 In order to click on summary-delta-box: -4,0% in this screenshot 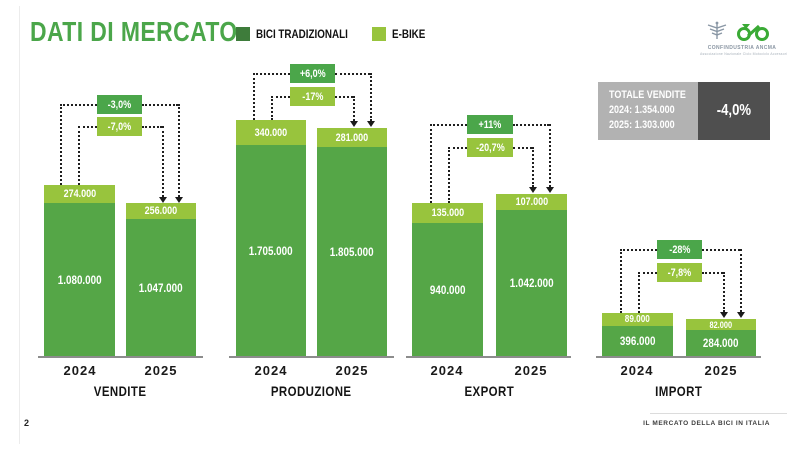, I will do `click(734, 111)`.